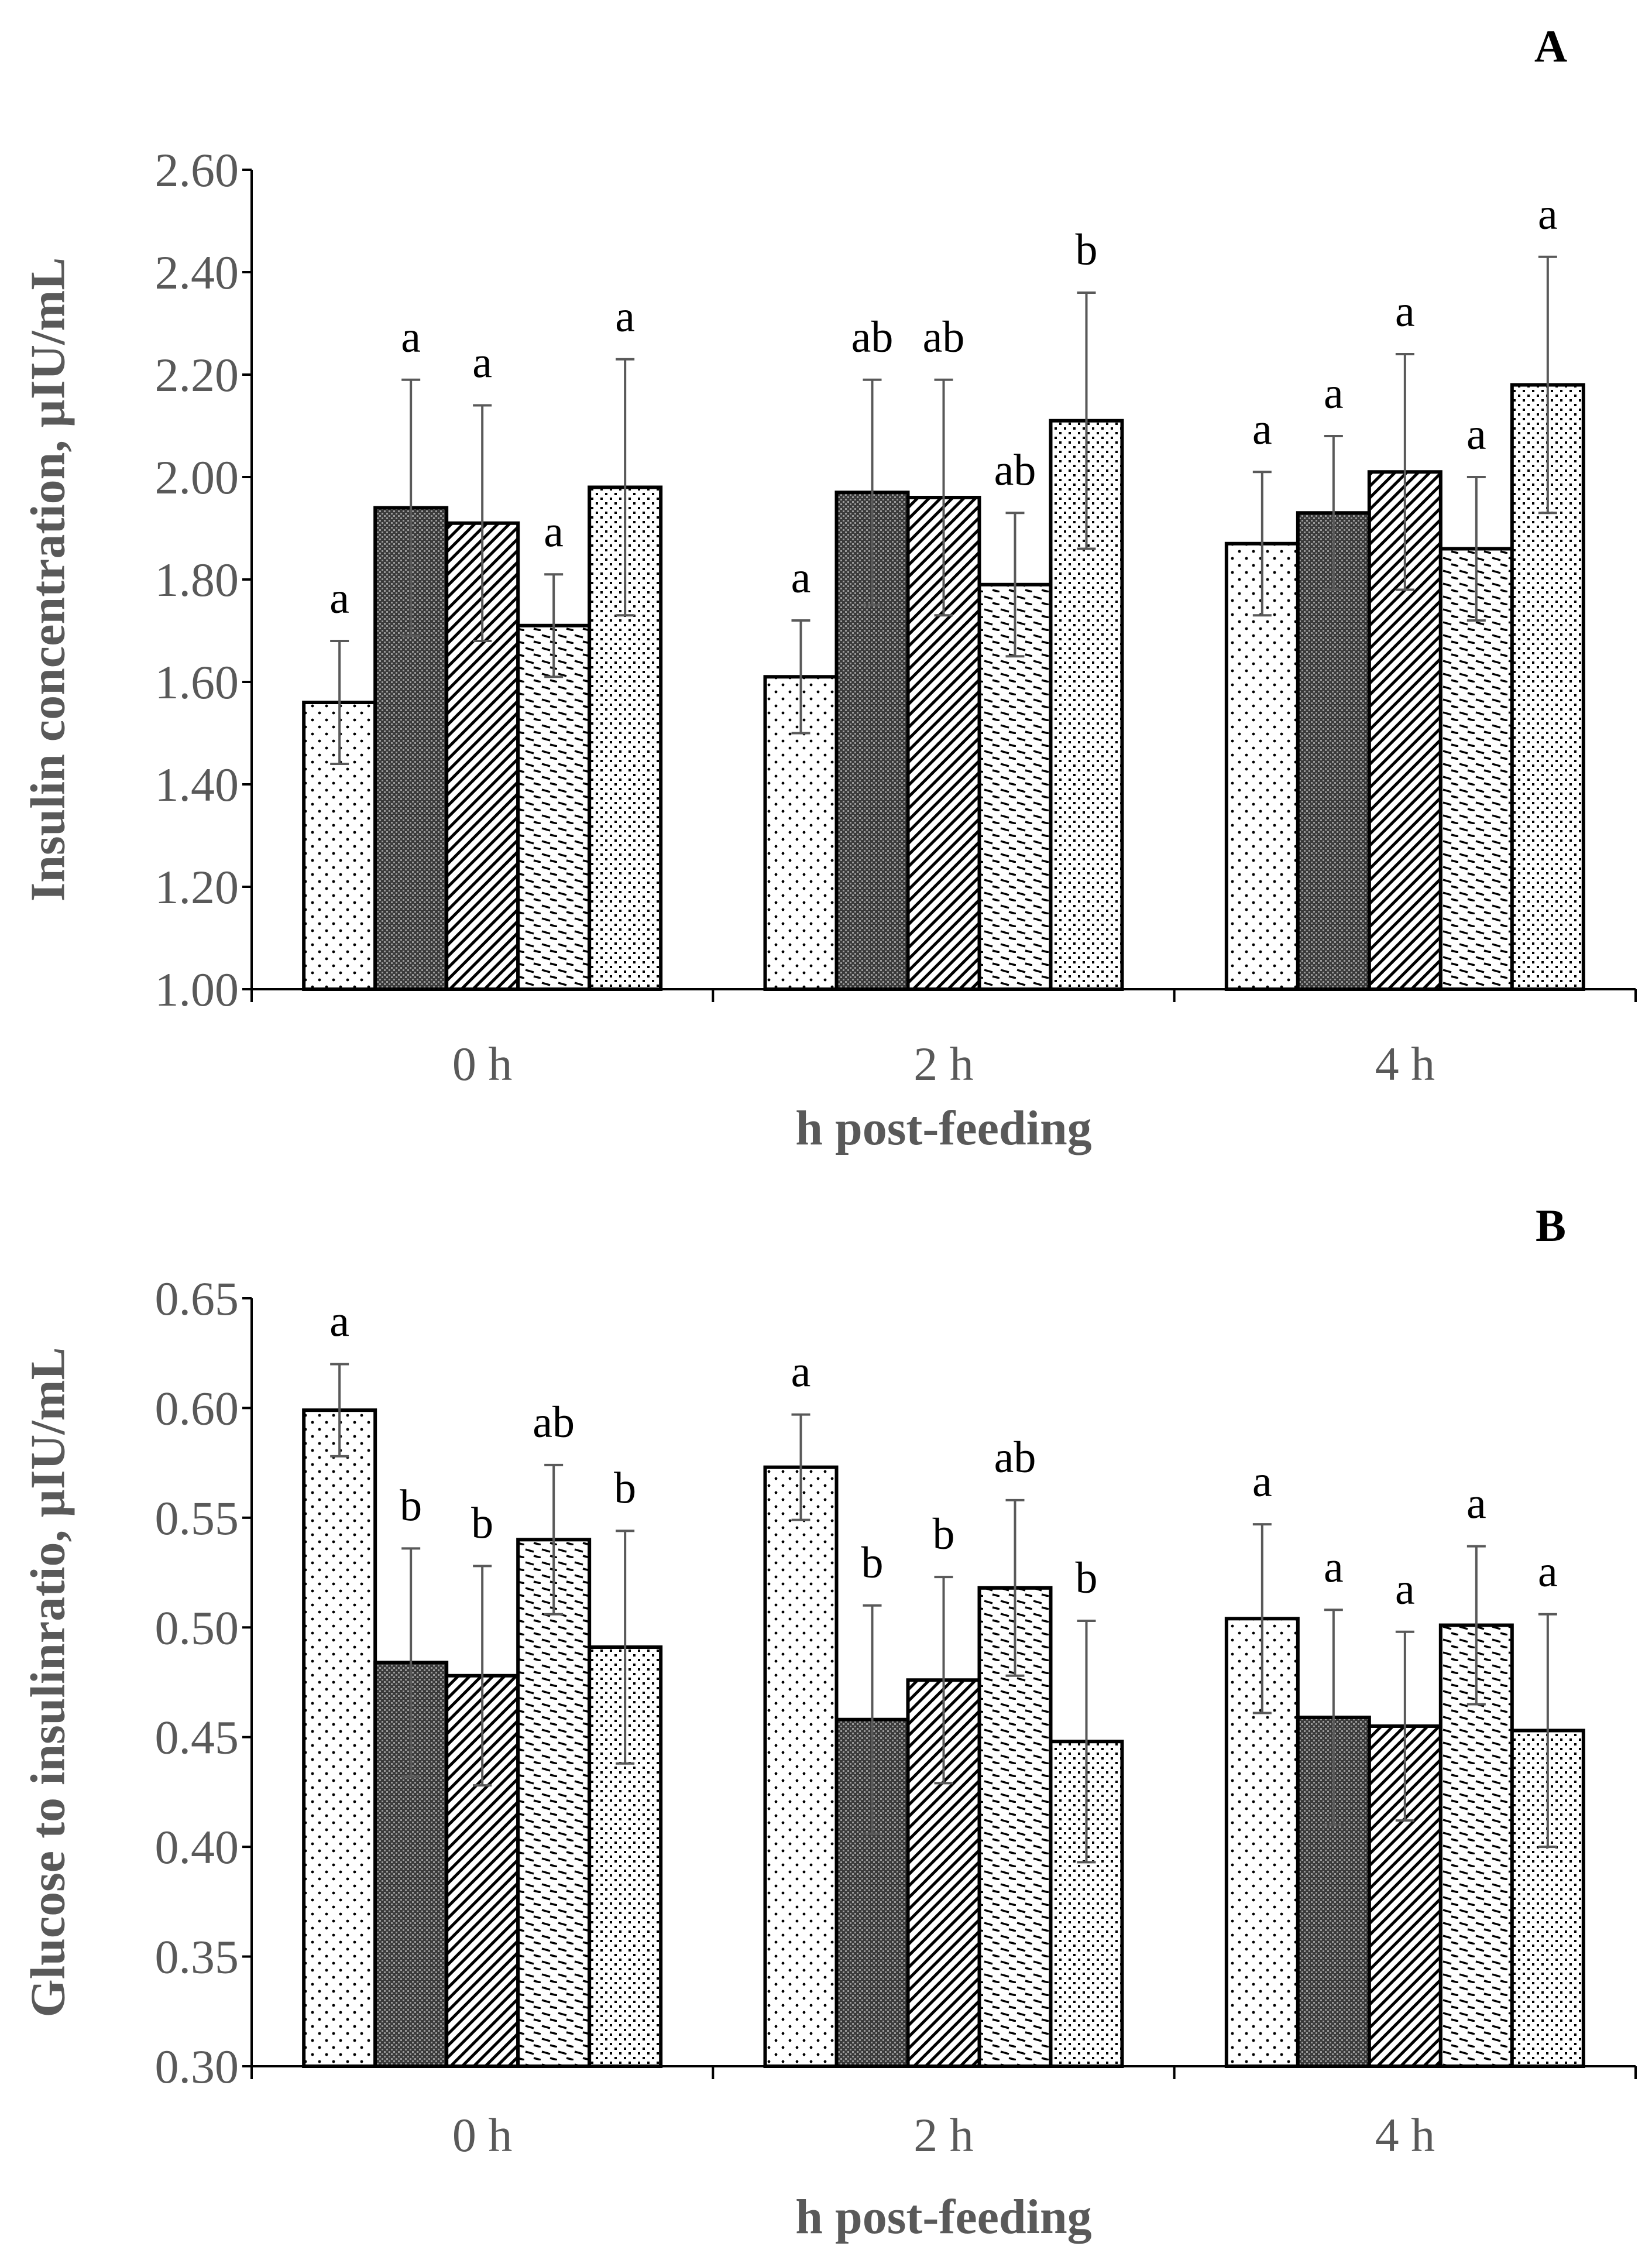 The width and height of the screenshot is (1652, 2260). Describe the element at coordinates (197, 887) in the screenshot. I see `y-tick-label: 1.20` at that location.